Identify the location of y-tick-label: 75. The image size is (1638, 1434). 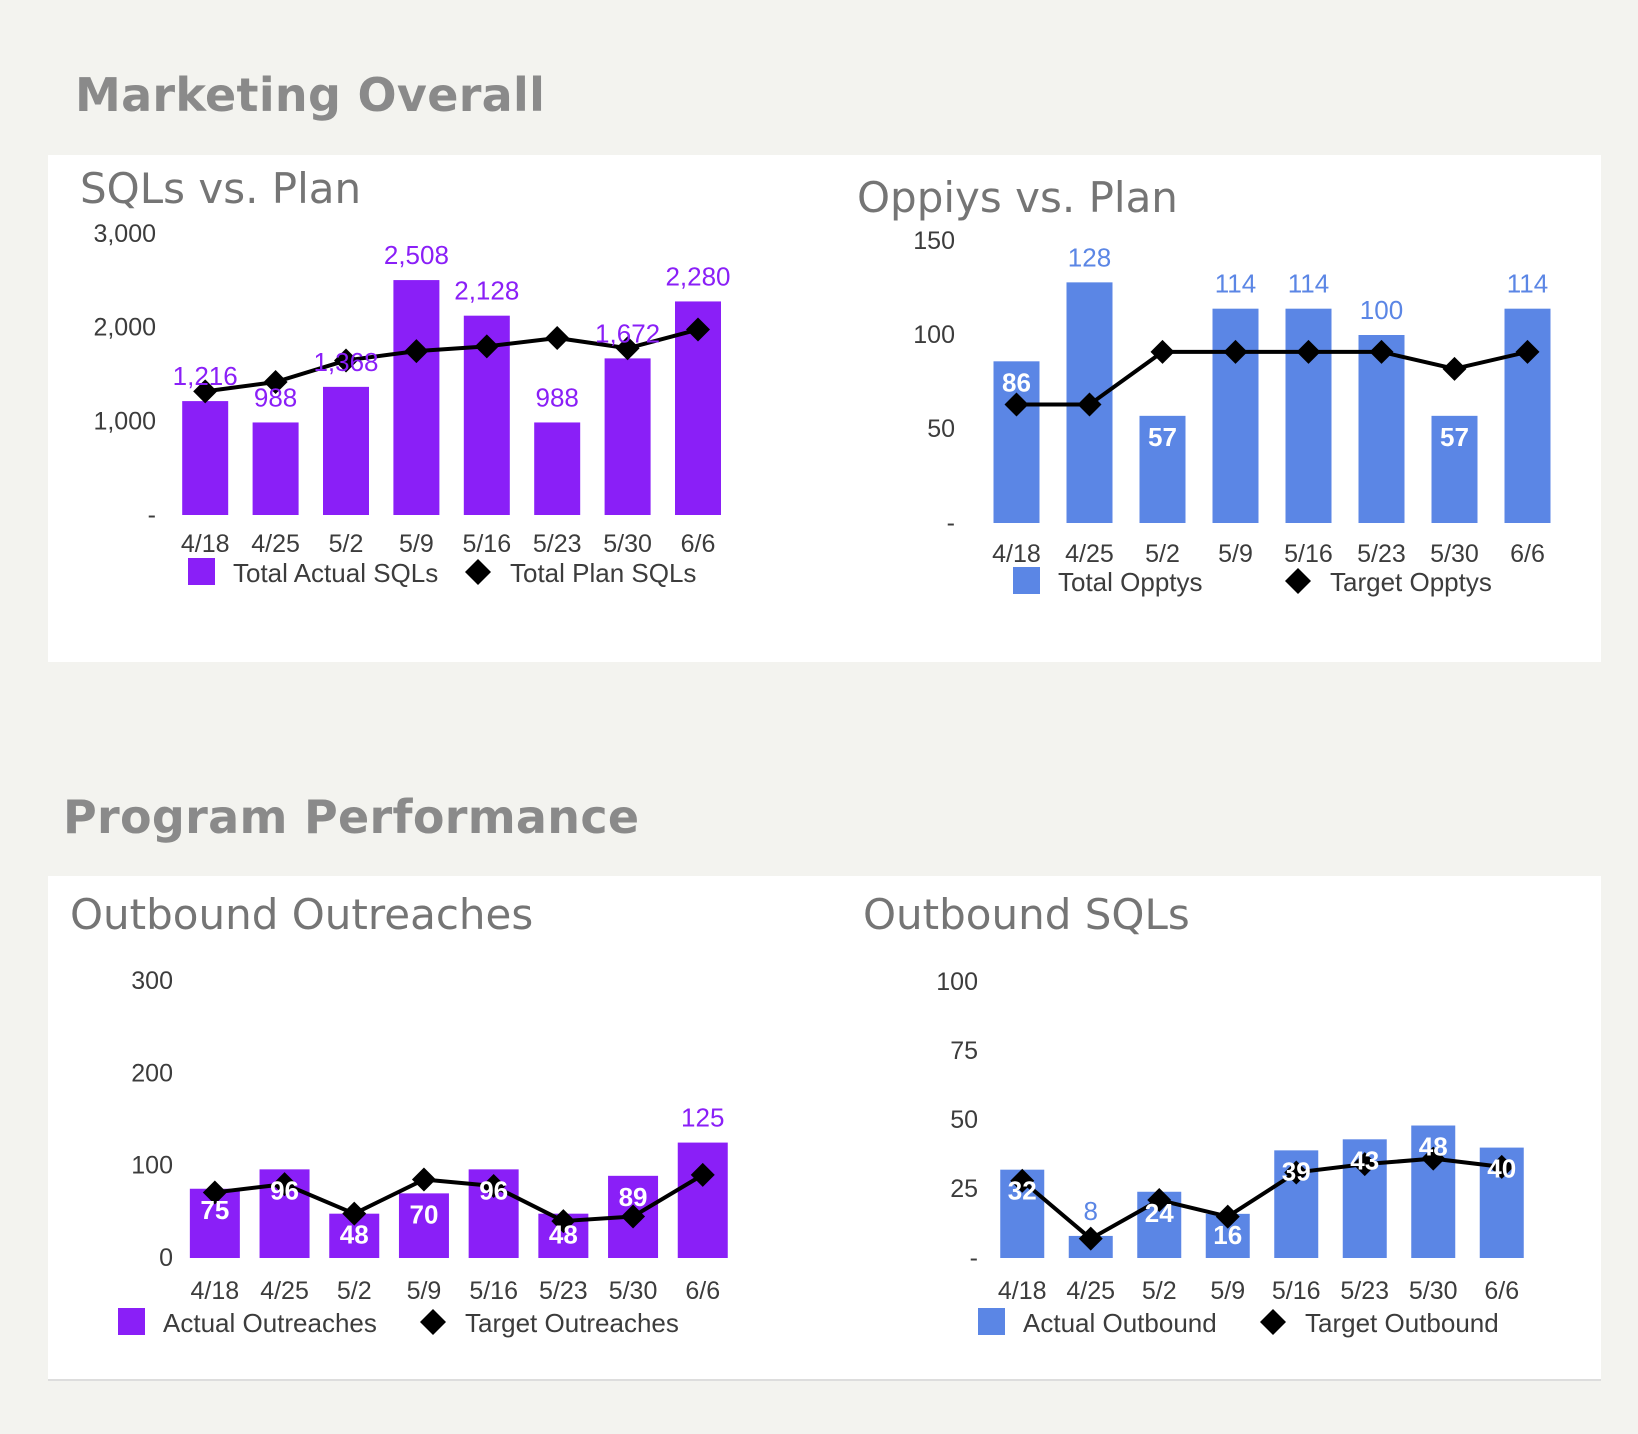
(964, 1051).